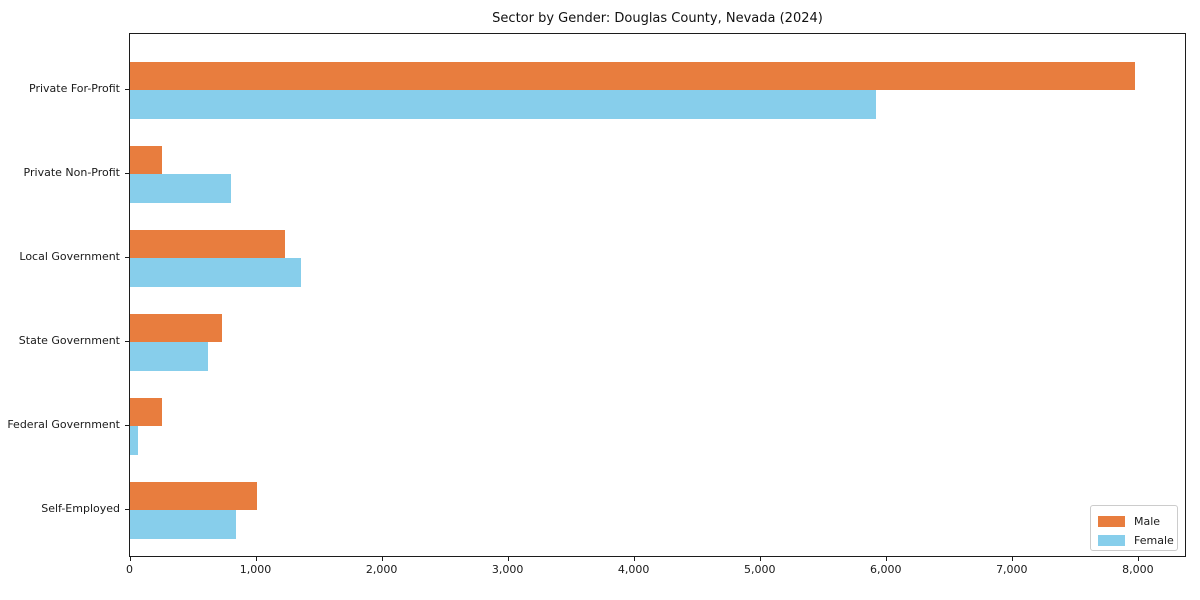 This screenshot has width=1200, height=600. Describe the element at coordinates (1147, 521) in the screenshot. I see `legend-label-male: Male` at that location.